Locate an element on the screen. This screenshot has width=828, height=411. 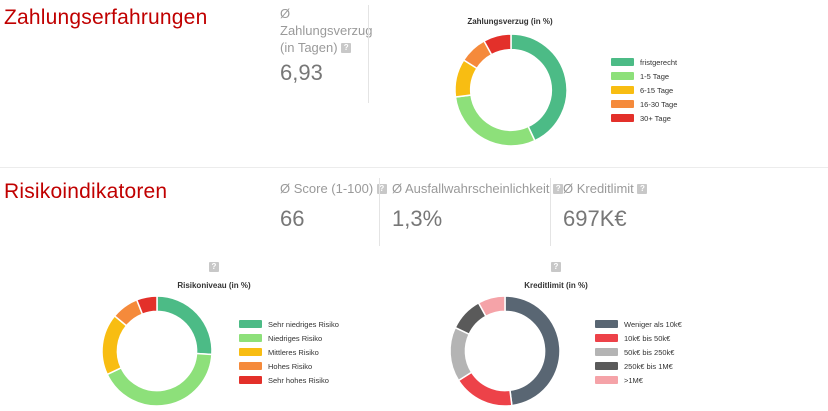
default-probability-value: 1,3% is located at coordinates (417, 218).